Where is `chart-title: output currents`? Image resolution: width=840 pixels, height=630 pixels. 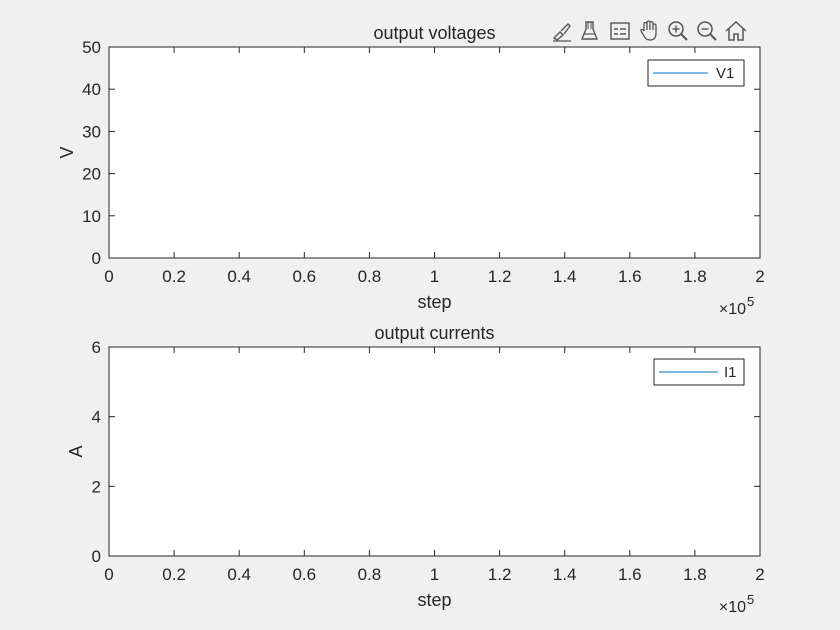
chart-title: output currents is located at coordinates (434, 333).